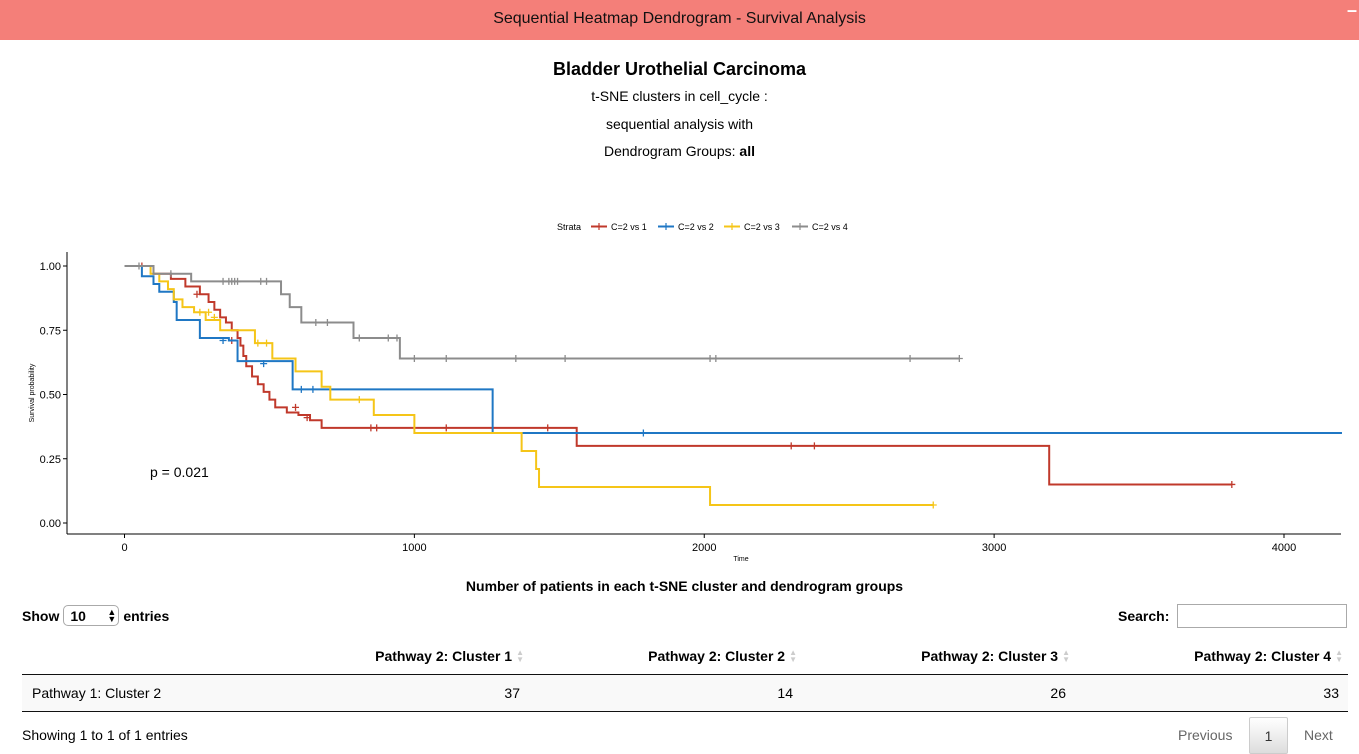 The height and width of the screenshot is (754, 1359). What do you see at coordinates (542, 312) in the screenshot?
I see `survival-curve` at bounding box center [542, 312].